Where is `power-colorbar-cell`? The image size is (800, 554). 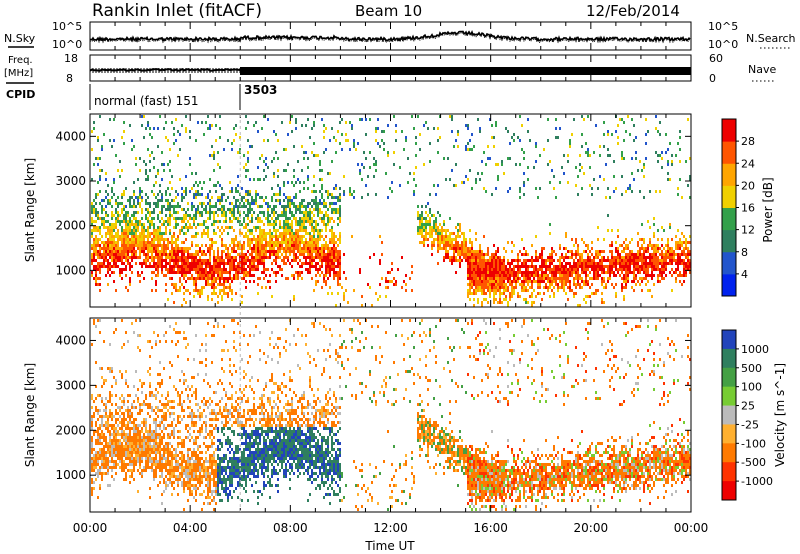 power-colorbar-cell is located at coordinates (729, 174).